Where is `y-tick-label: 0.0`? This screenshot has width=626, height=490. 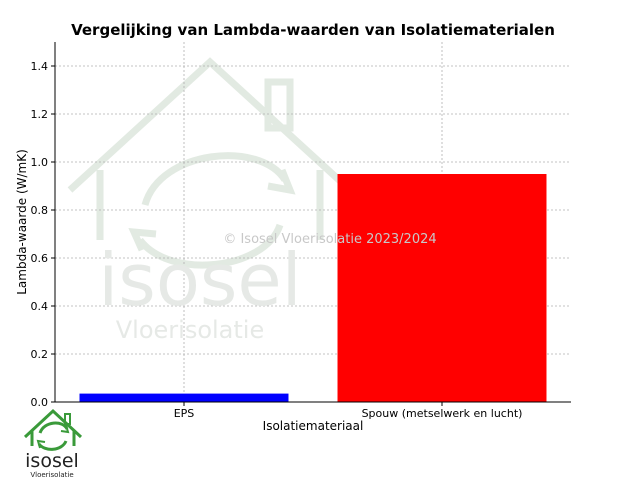 y-tick-label: 0.0 is located at coordinates (40, 402).